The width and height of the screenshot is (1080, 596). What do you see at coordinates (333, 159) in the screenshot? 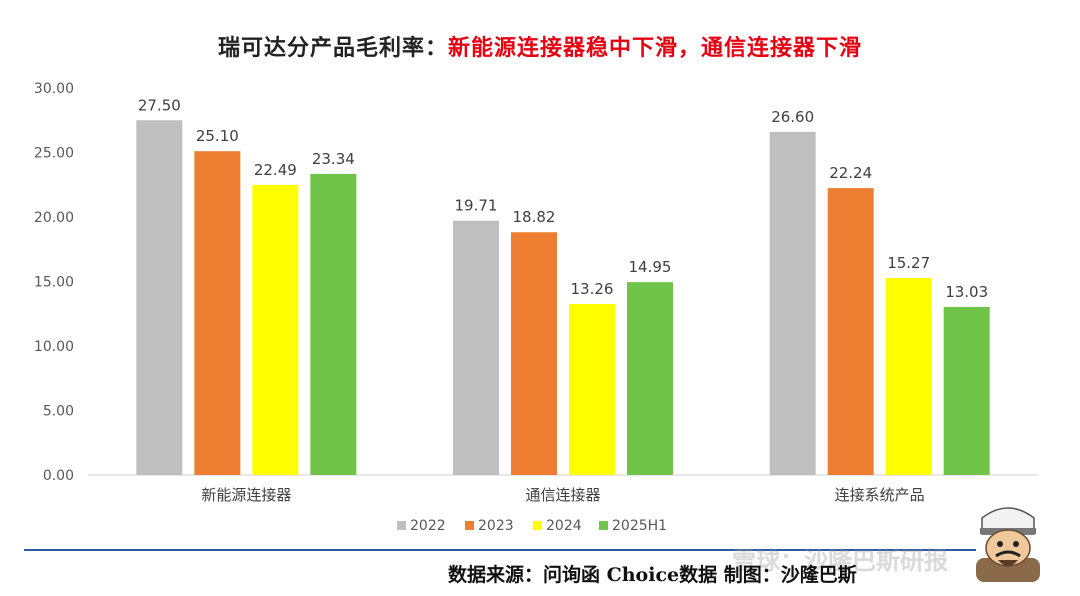
I see `data-label: 23.34` at bounding box center [333, 159].